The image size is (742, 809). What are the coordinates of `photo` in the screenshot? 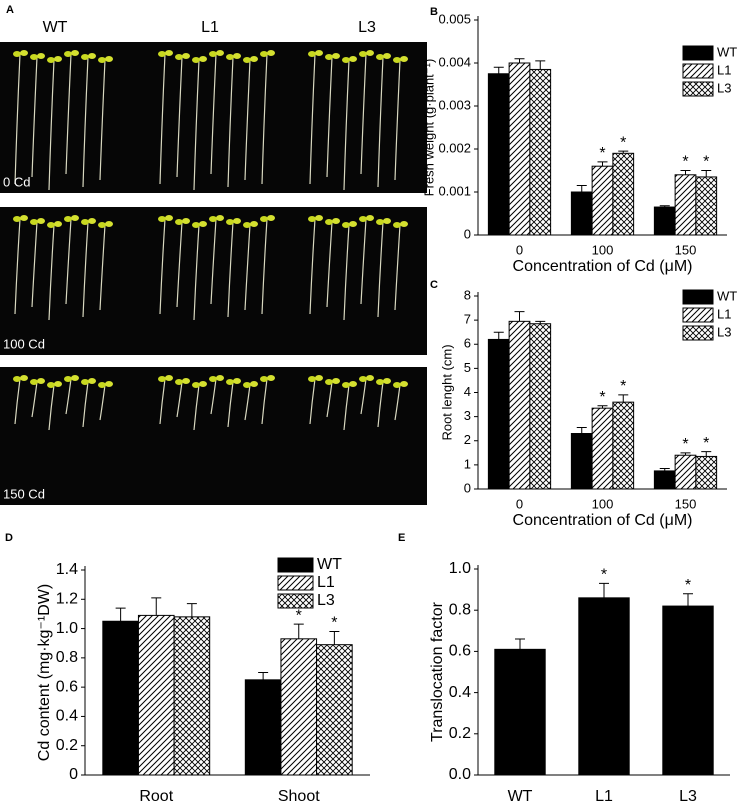 It's located at (213, 436).